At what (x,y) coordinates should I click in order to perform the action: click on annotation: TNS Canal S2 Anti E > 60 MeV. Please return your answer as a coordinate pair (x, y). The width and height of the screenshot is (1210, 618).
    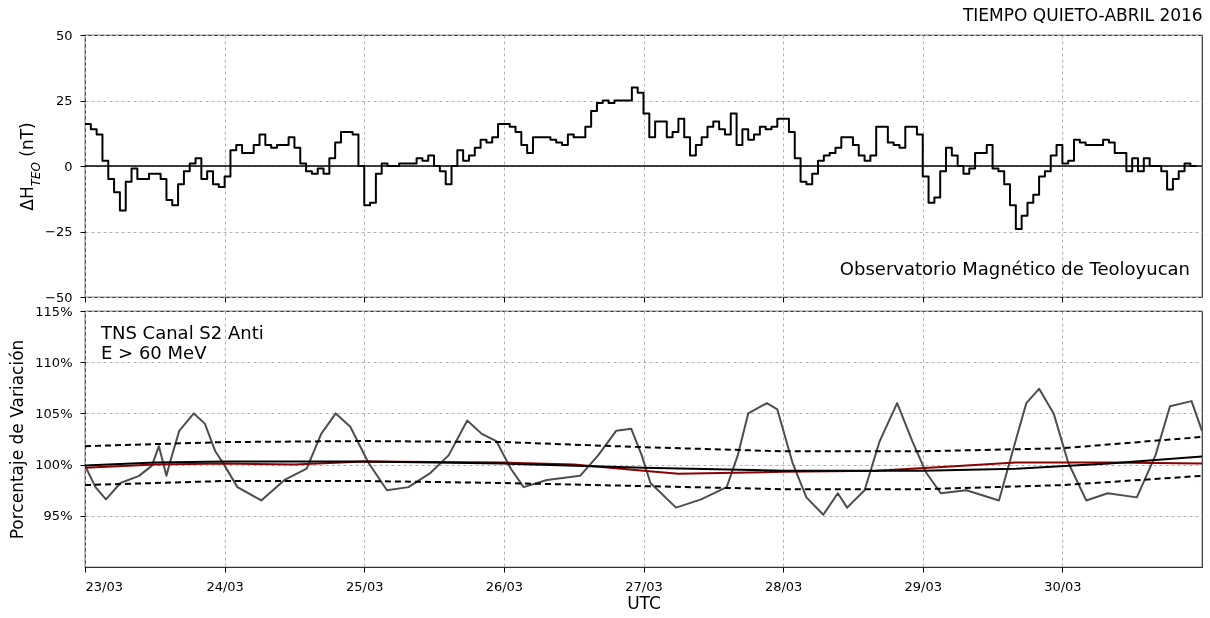
    Looking at the image, I should click on (182, 342).